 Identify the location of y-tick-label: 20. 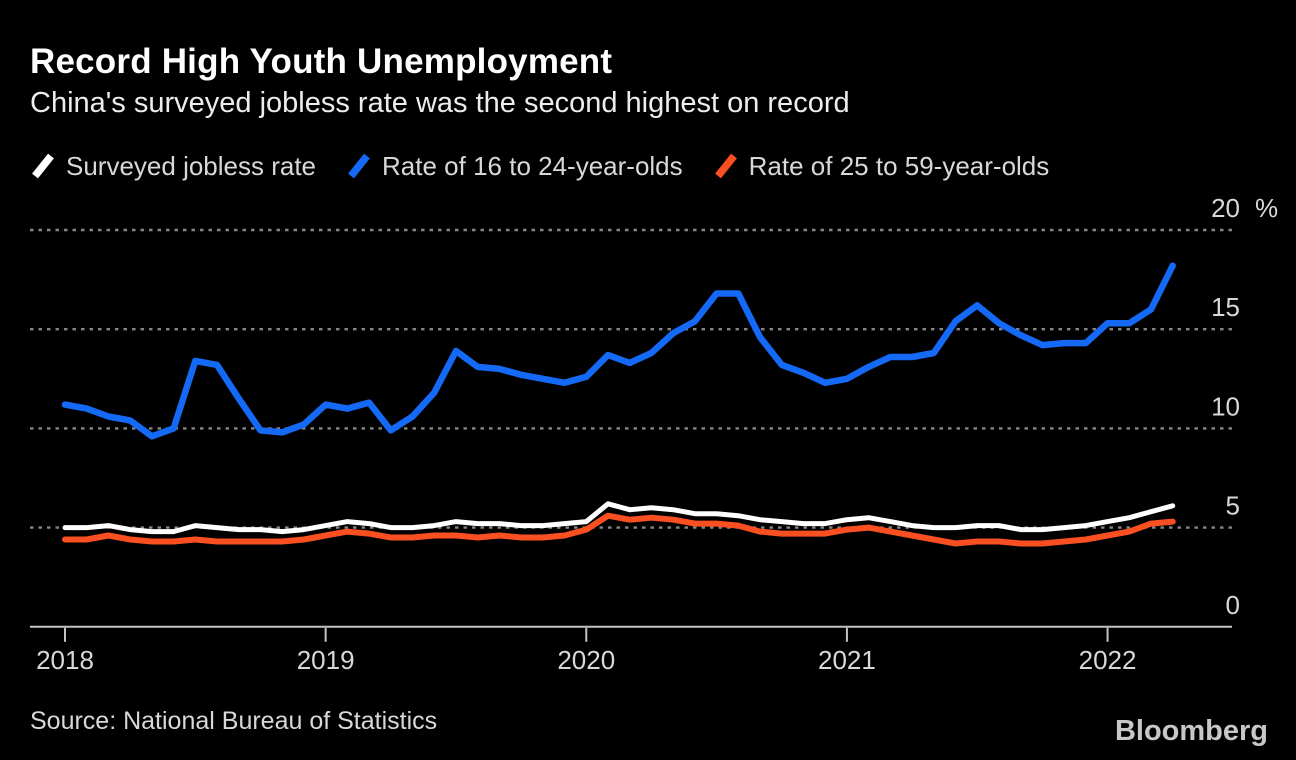
(1225, 208).